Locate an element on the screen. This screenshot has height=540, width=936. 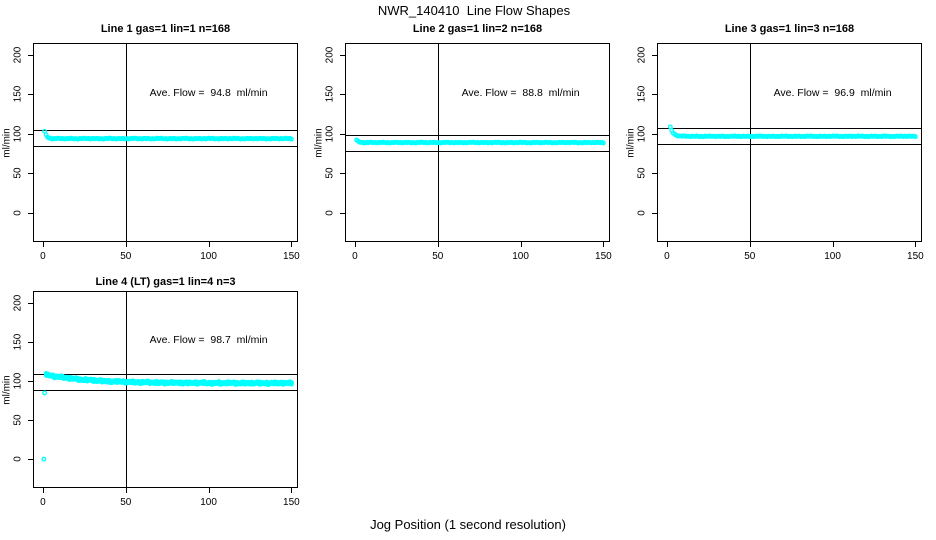
ave-flow-annotation-line-1: Ave. Flow = 94.8 ml/min is located at coordinates (208, 92).